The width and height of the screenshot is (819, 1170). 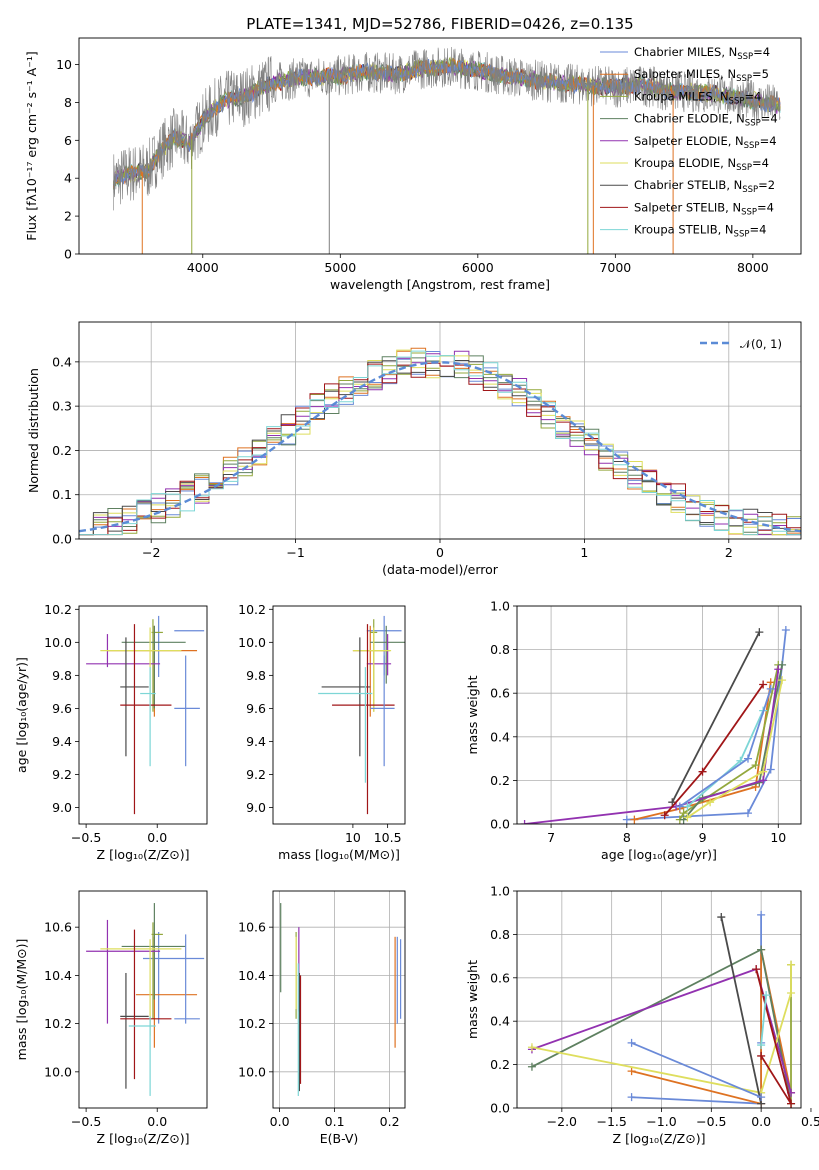 I want to click on x-tick-label: 0.1, so click(x=335, y=1121).